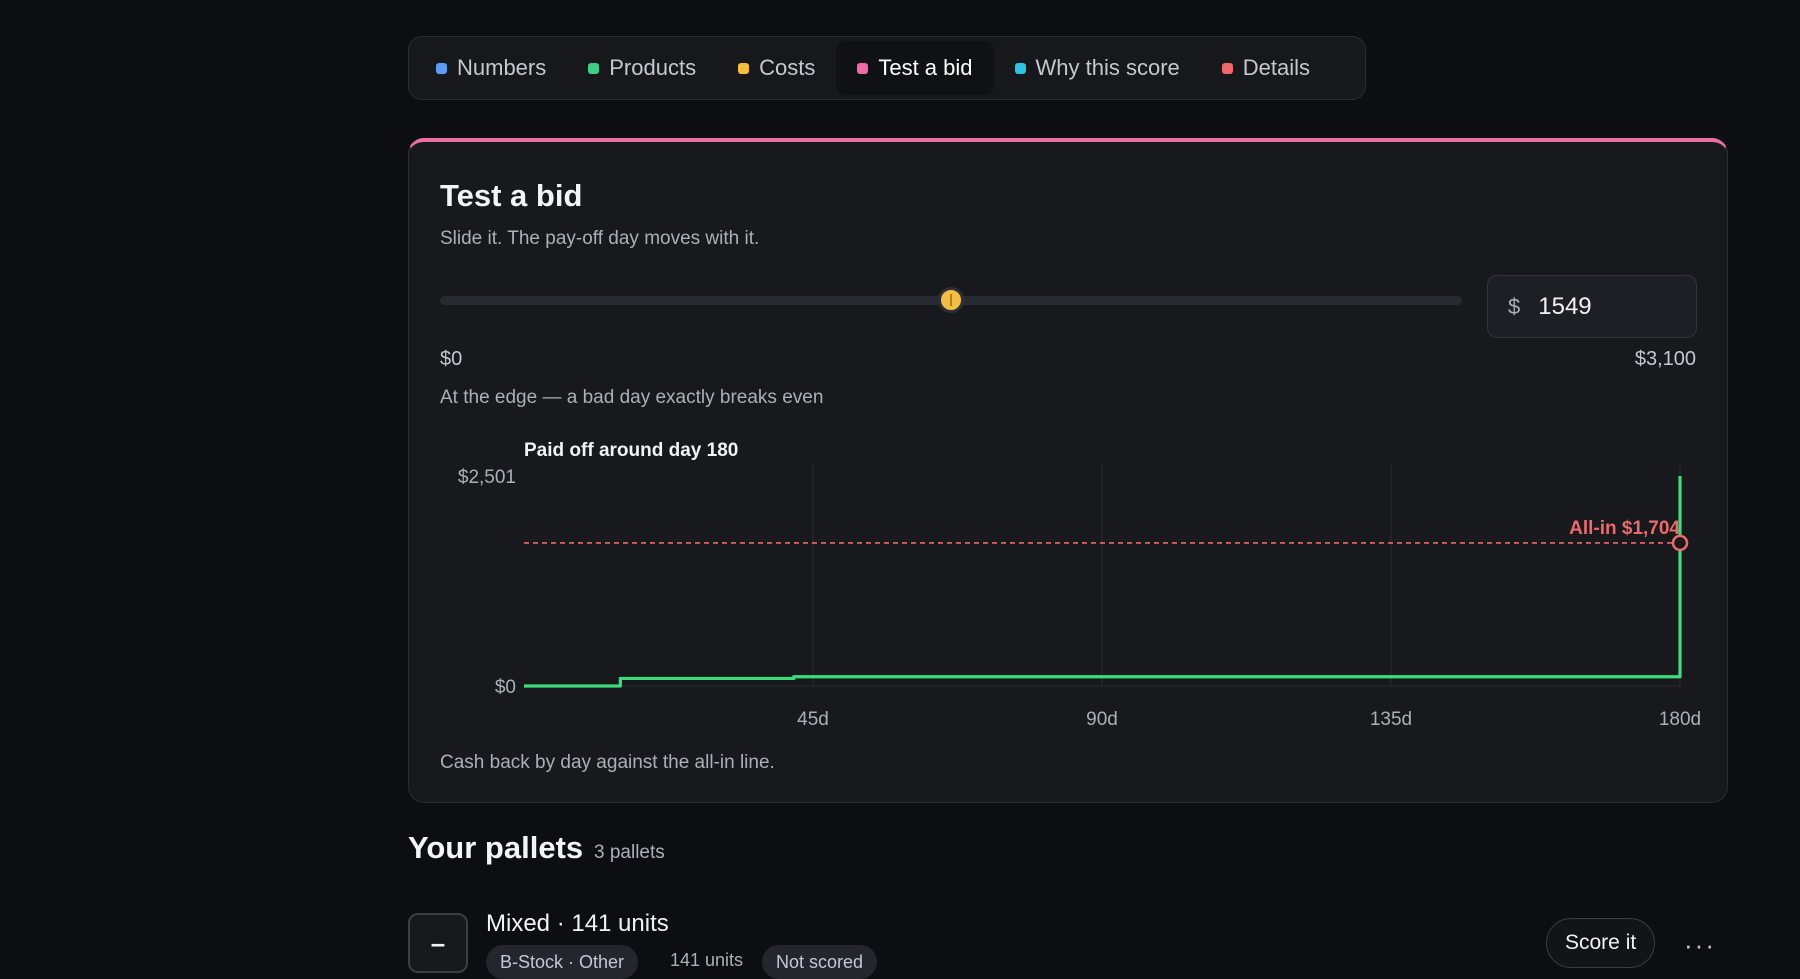 The image size is (1800, 979). I want to click on card-title: Test a bid, so click(511, 195).